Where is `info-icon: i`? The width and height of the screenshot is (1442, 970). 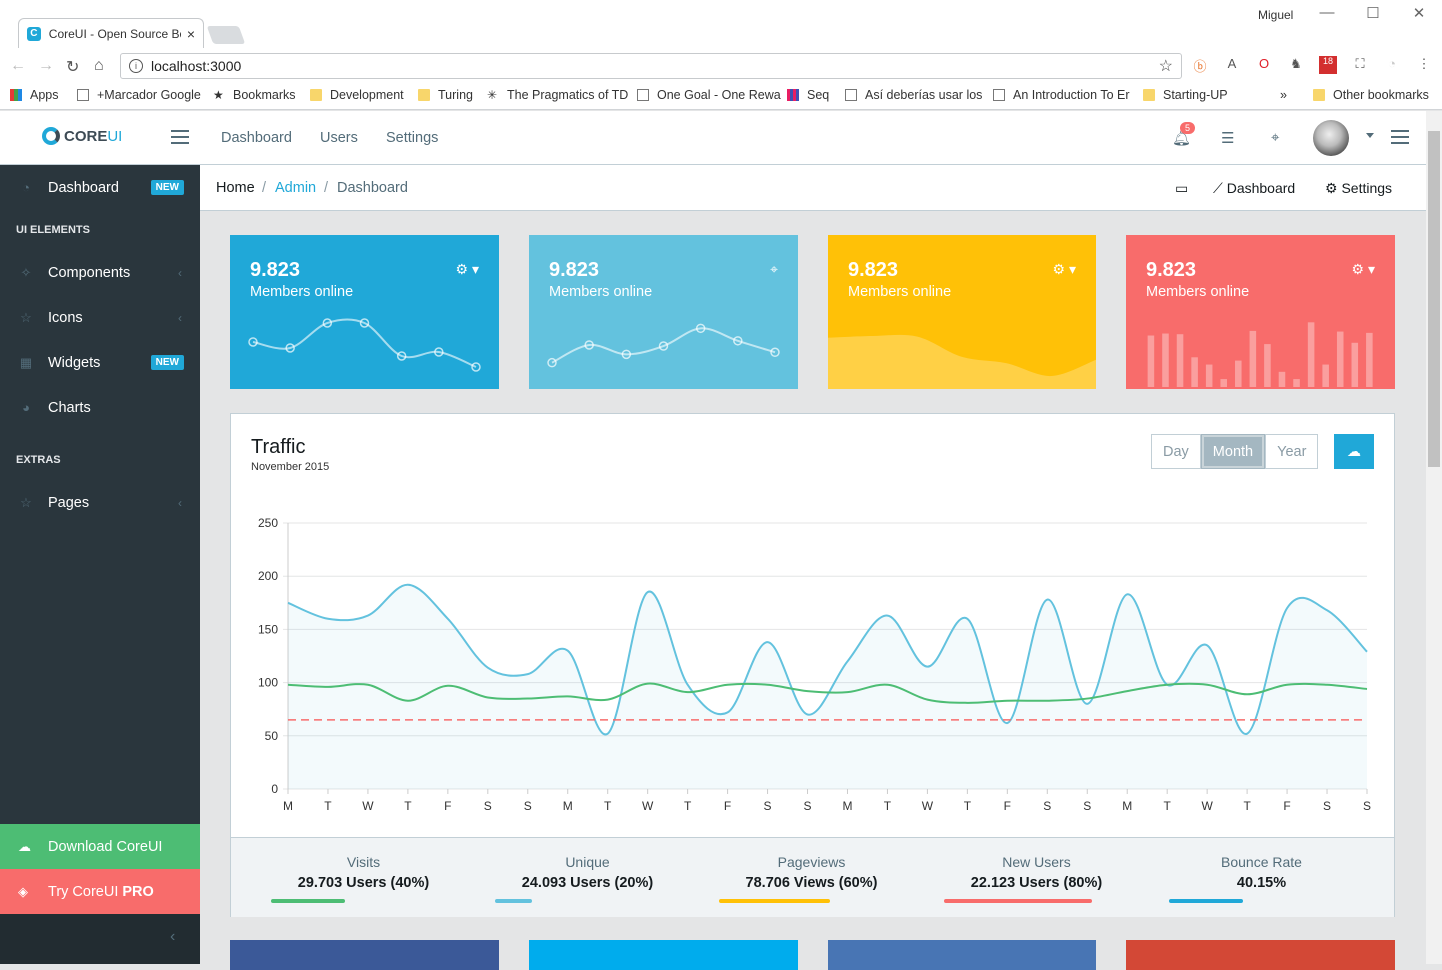
info-icon: i is located at coordinates (136, 66).